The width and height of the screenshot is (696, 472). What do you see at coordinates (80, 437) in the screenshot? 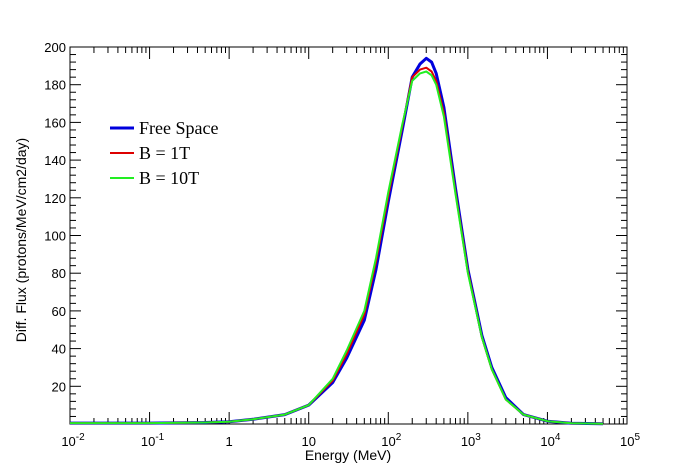
I see `x-tick-exponent: -2` at bounding box center [80, 437].